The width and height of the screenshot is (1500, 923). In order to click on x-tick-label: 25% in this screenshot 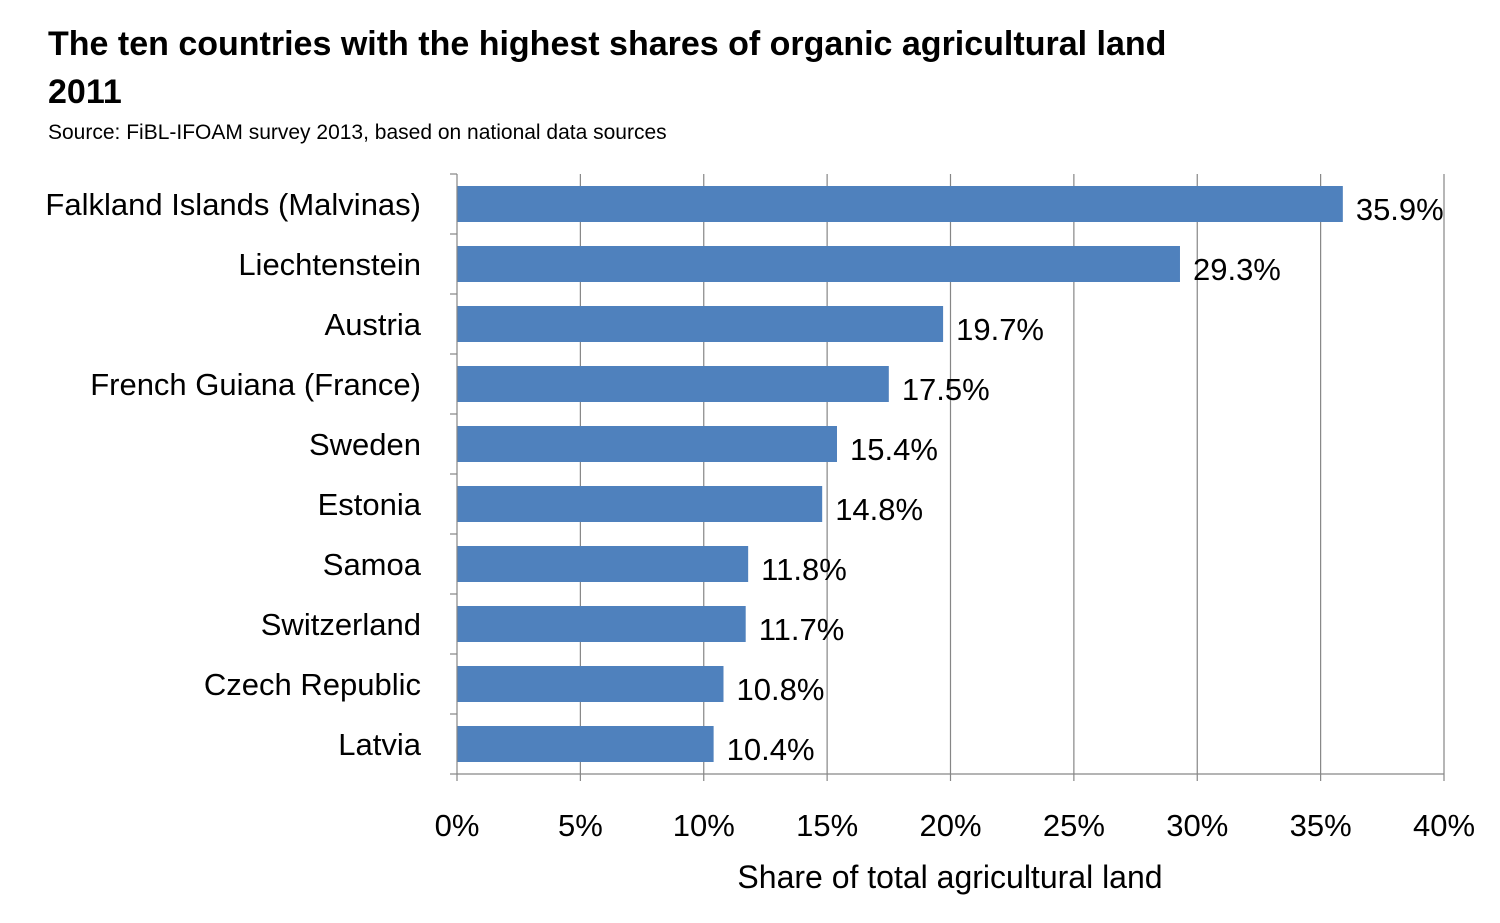, I will do `click(1074, 825)`.